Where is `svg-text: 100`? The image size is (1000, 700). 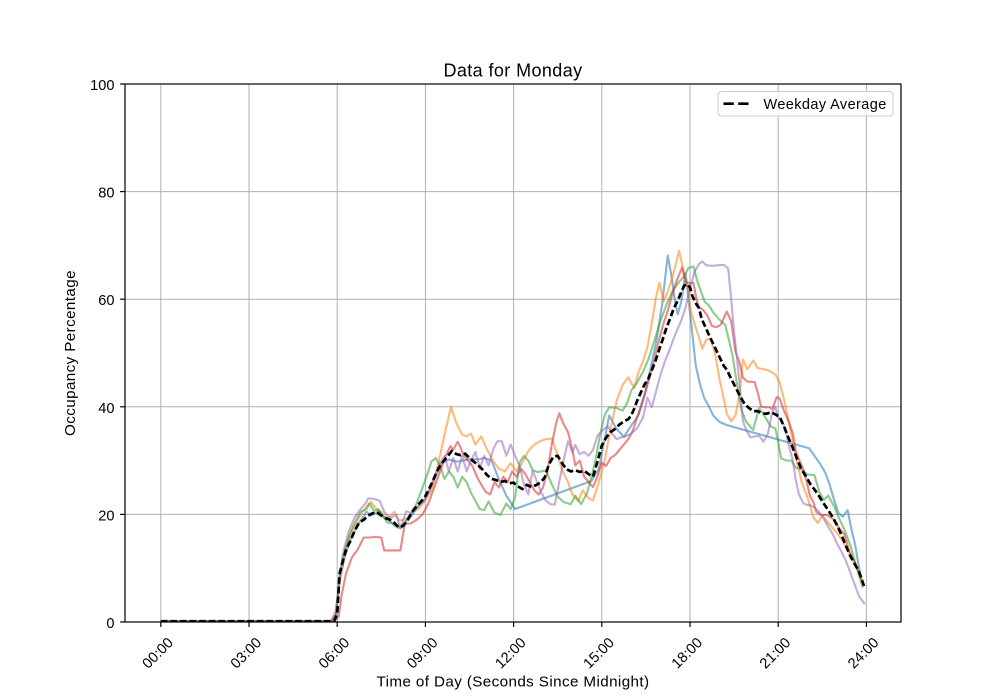 svg-text: 100 is located at coordinates (102, 86).